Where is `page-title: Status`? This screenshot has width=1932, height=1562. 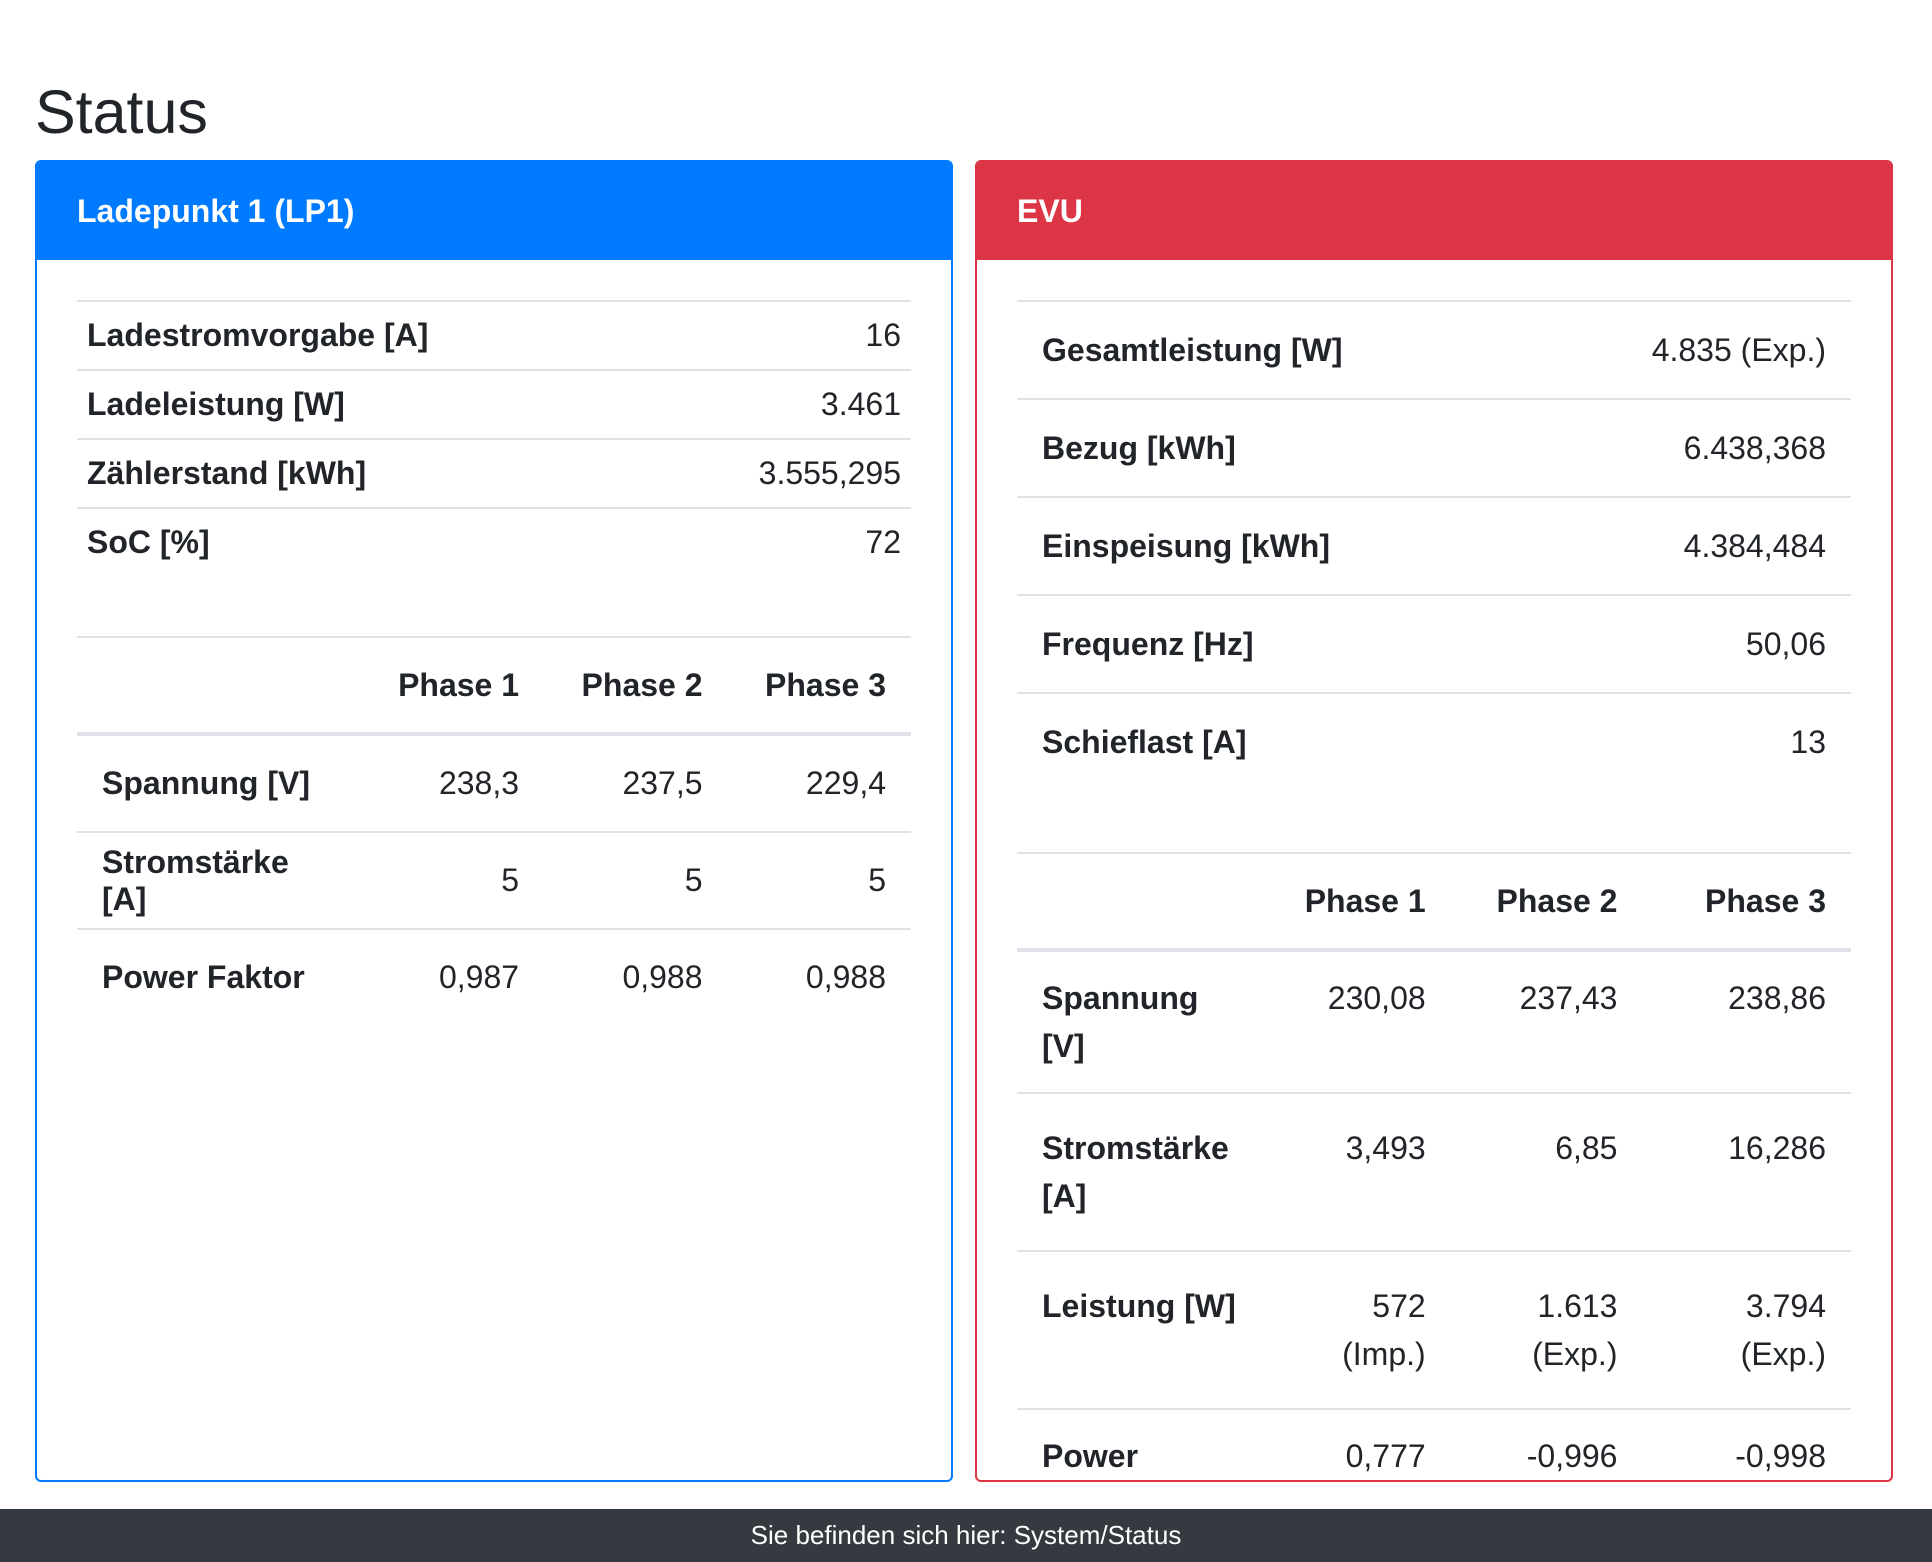
page-title: Status is located at coordinates (121, 112).